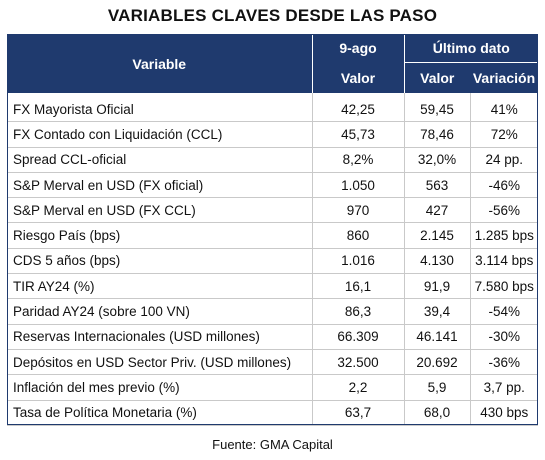 This screenshot has width=545, height=460. What do you see at coordinates (436, 134) in the screenshot?
I see `cell-valor-ultimo: 78,46` at bounding box center [436, 134].